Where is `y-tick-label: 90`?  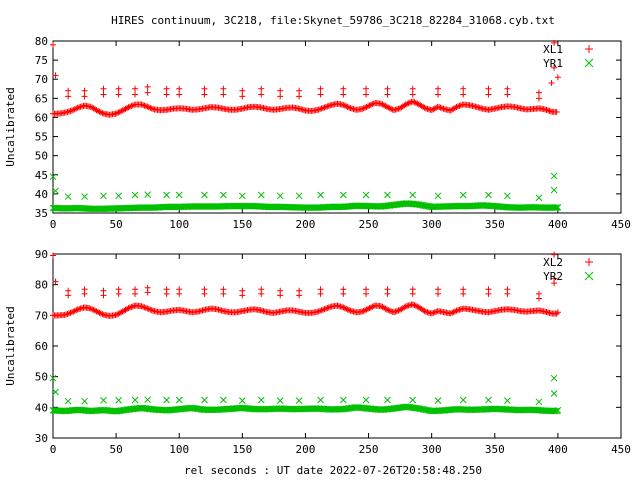 y-tick-label: 90 is located at coordinates (41, 254).